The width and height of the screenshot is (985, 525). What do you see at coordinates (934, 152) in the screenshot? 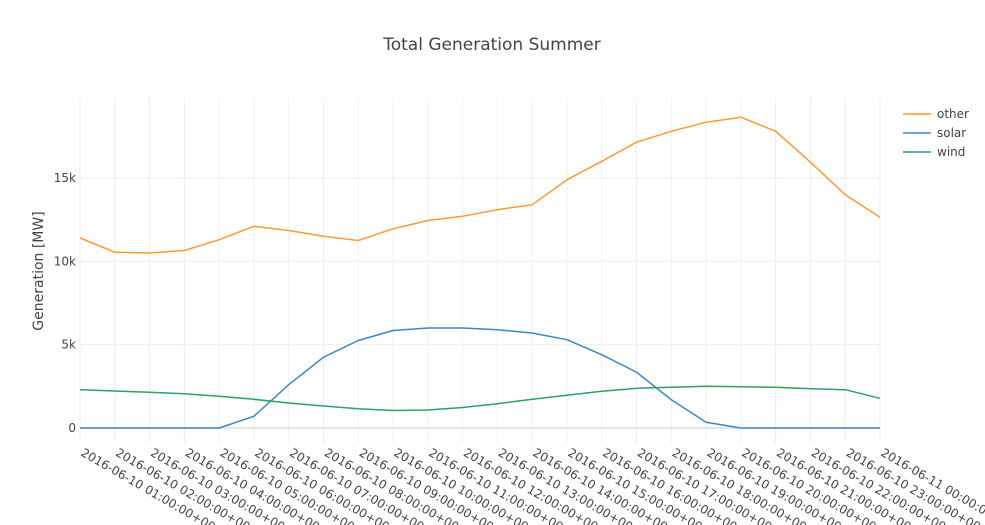
I see `legend-item-wind: wind` at bounding box center [934, 152].